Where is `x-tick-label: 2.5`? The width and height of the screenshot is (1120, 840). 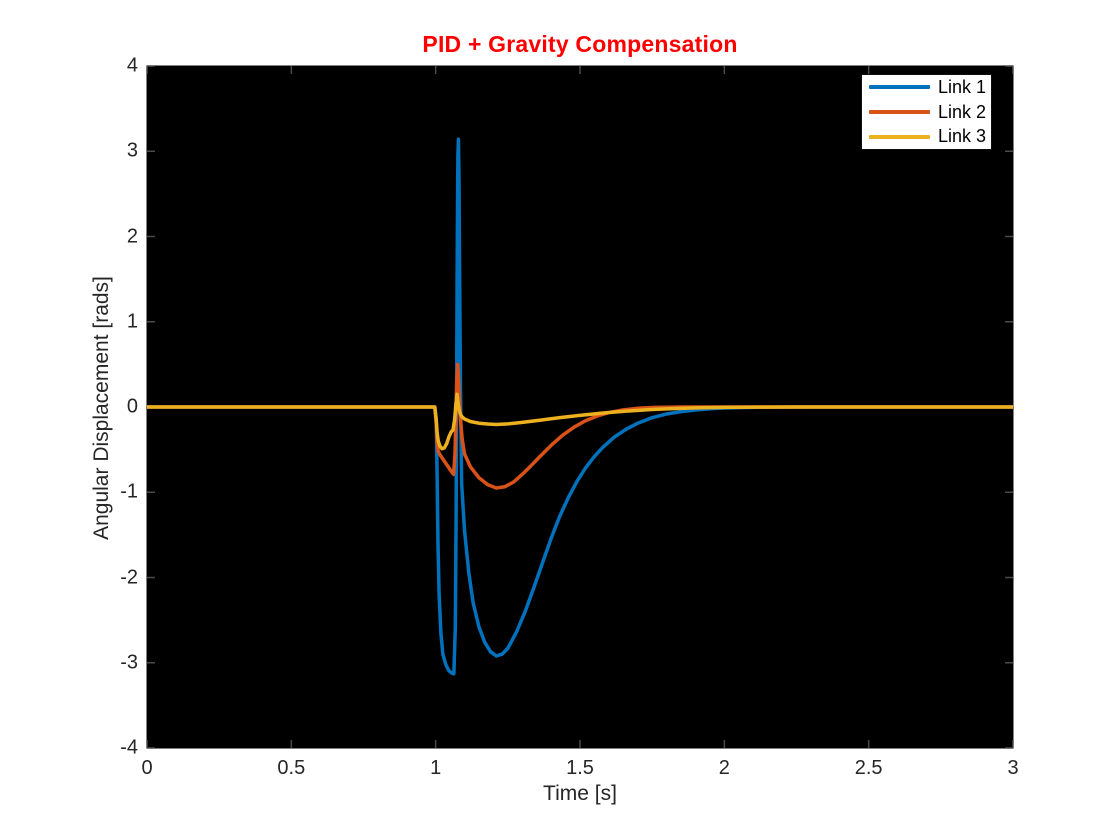
x-tick-label: 2.5 is located at coordinates (868, 768).